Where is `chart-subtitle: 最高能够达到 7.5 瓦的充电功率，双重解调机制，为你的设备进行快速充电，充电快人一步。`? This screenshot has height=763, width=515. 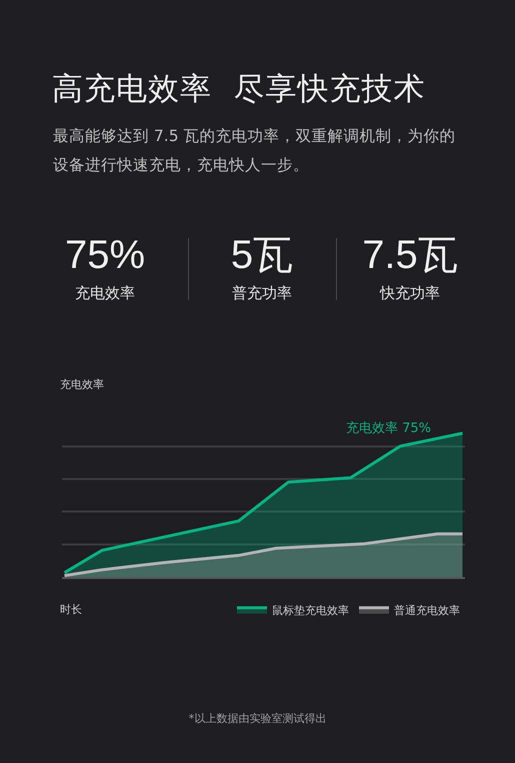 chart-subtitle: 最高能够达到 7.5 瓦的充电功率，双重解调机制，为你的设备进行快速充电，充电快人一步。 is located at coordinates (255, 151).